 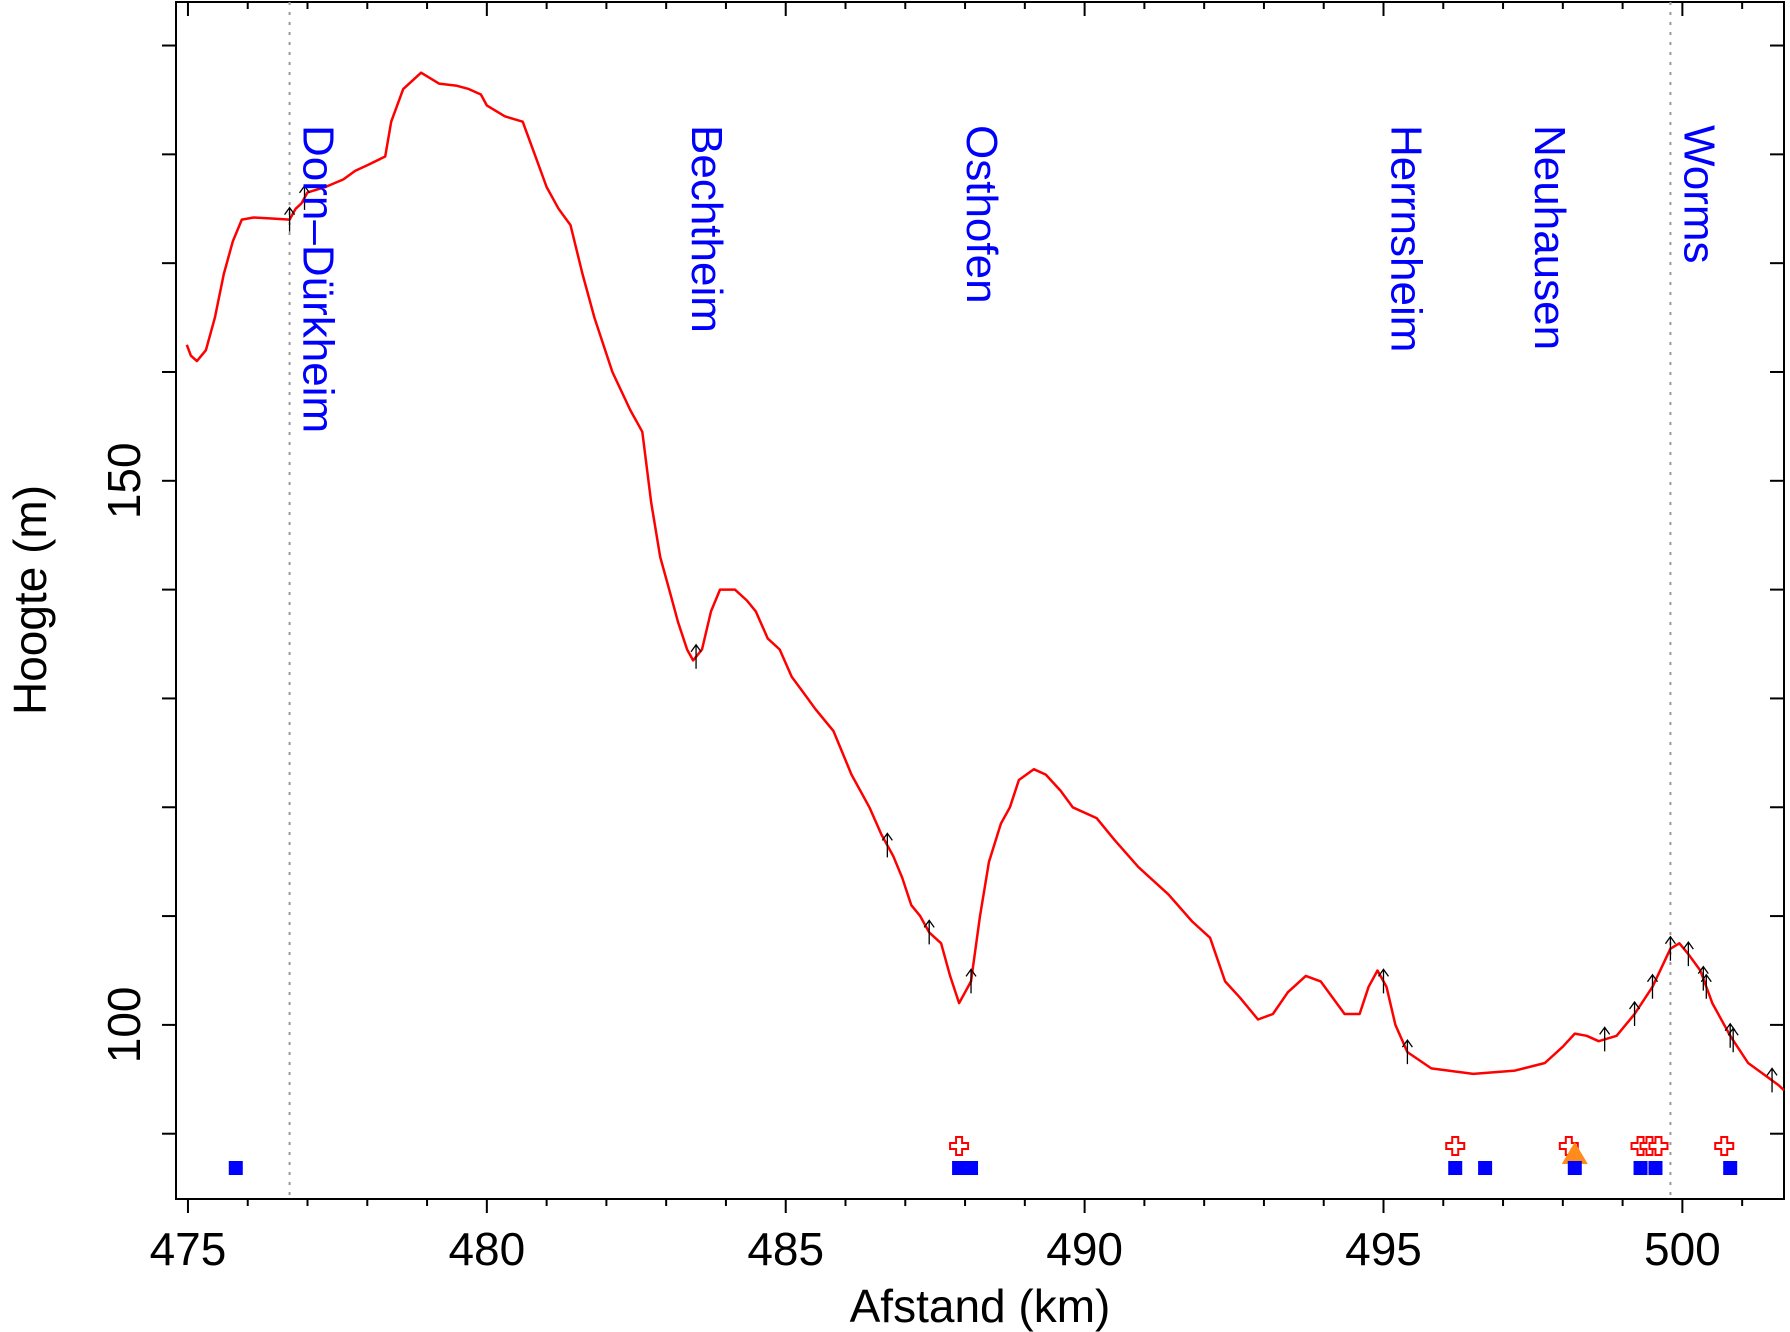 What do you see at coordinates (1682, 1249) in the screenshot?
I see `x-tick-label: 500` at bounding box center [1682, 1249].